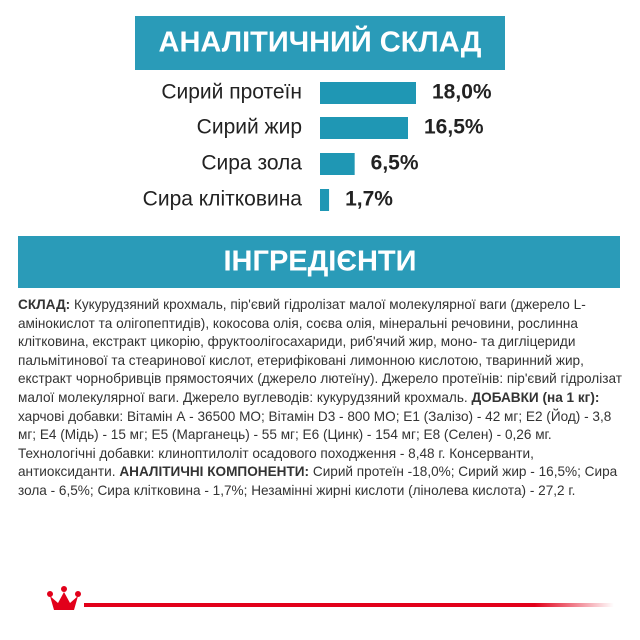  I want to click on section-title: ІНГРЕДІЄНТИ, so click(320, 262).